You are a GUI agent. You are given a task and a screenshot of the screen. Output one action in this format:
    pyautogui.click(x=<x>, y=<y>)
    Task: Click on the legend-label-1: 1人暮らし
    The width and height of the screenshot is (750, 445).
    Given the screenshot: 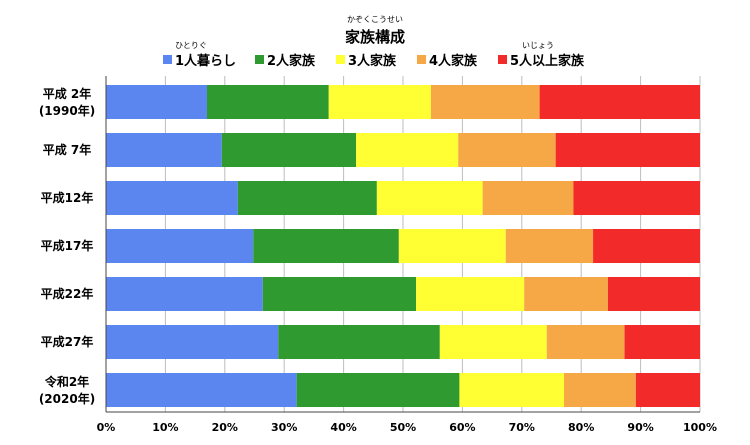 What is the action you would take?
    pyautogui.click(x=206, y=61)
    